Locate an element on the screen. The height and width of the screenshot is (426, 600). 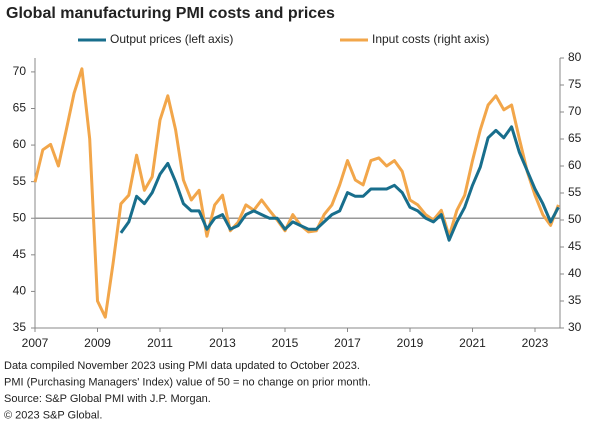
y2-tick-label: 50 is located at coordinates (575, 219).